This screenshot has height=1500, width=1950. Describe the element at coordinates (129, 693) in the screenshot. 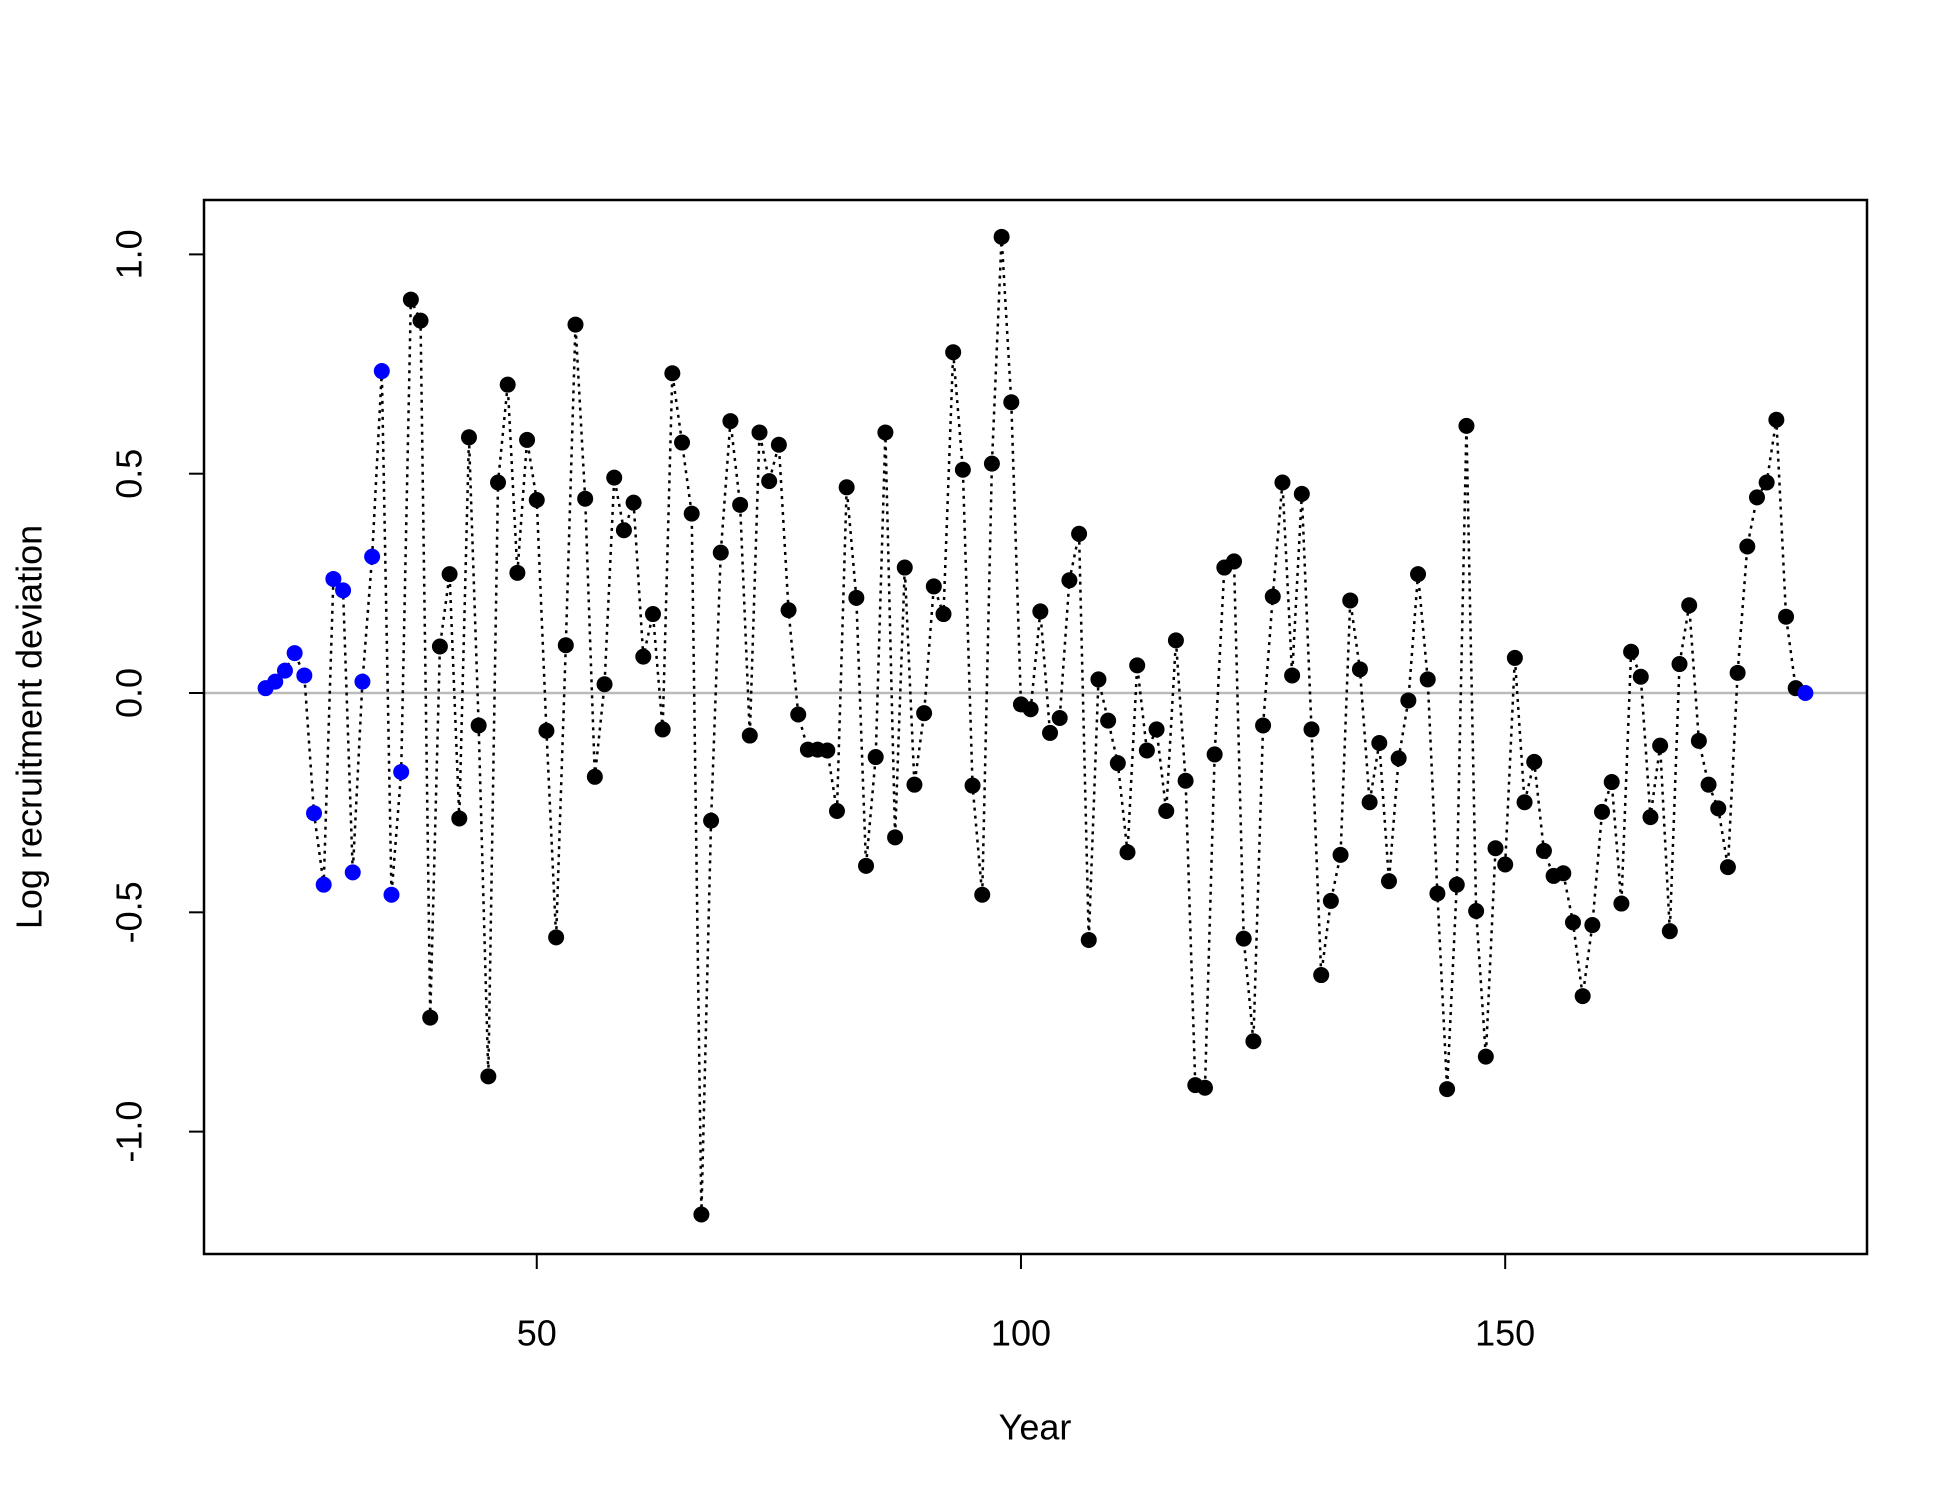

I see `y-tick-label: 0.0` at that location.